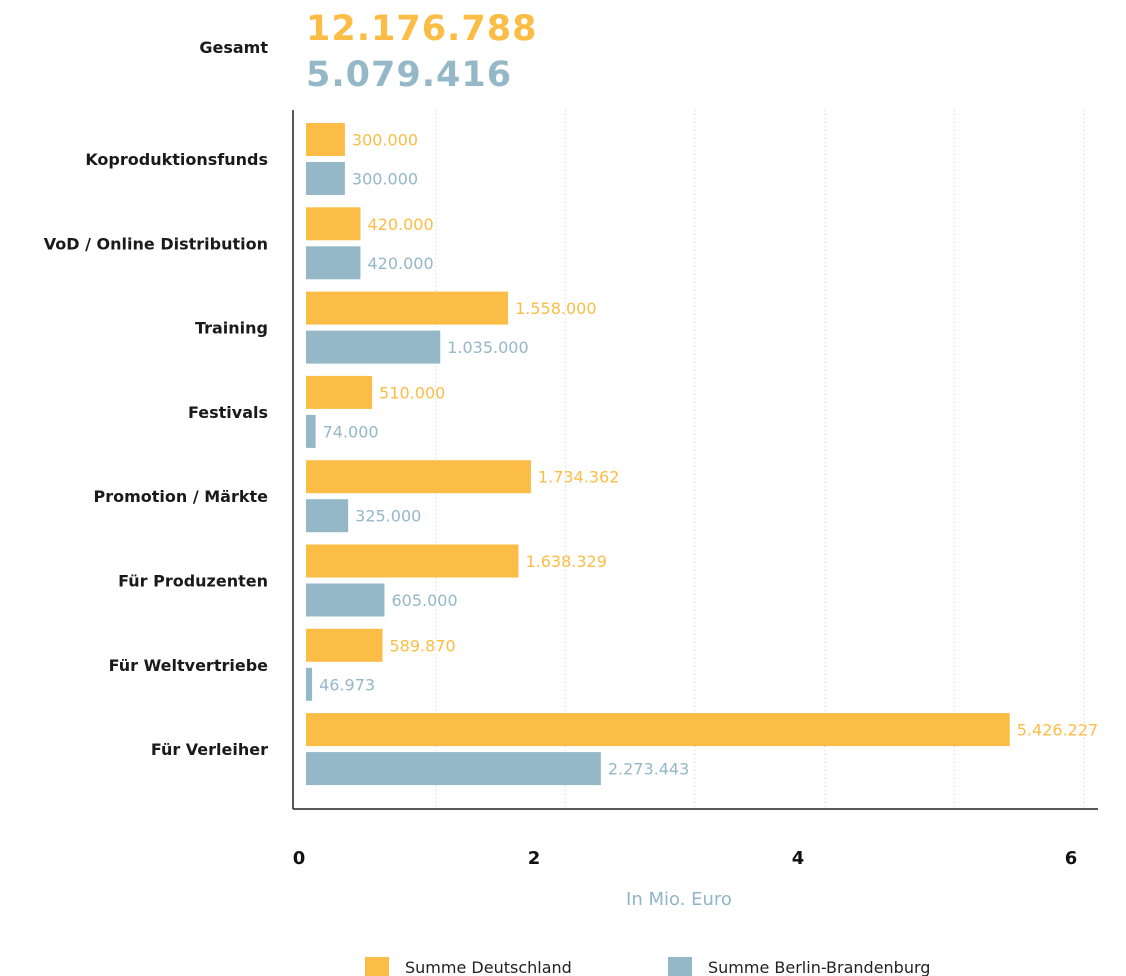 Image resolution: width=1126 pixels, height=976 pixels. I want to click on x-tick-labels: 0 2 4 6, so click(685, 858).